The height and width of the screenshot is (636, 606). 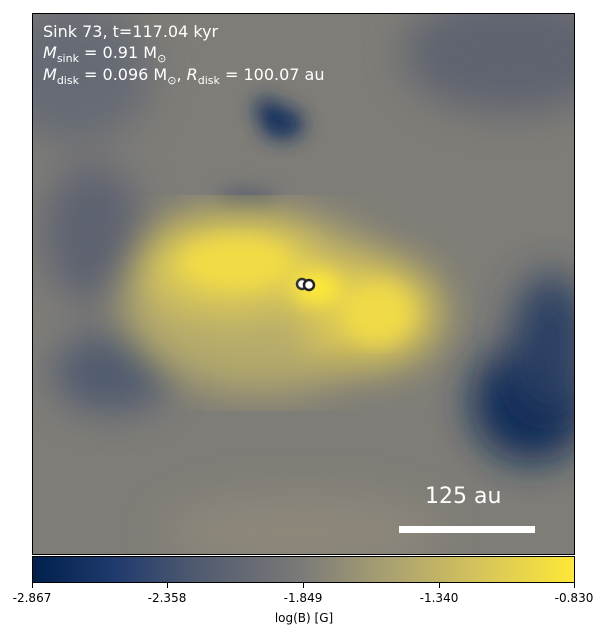 I want to click on colorbar-label: log(B) [G], so click(x=304, y=618).